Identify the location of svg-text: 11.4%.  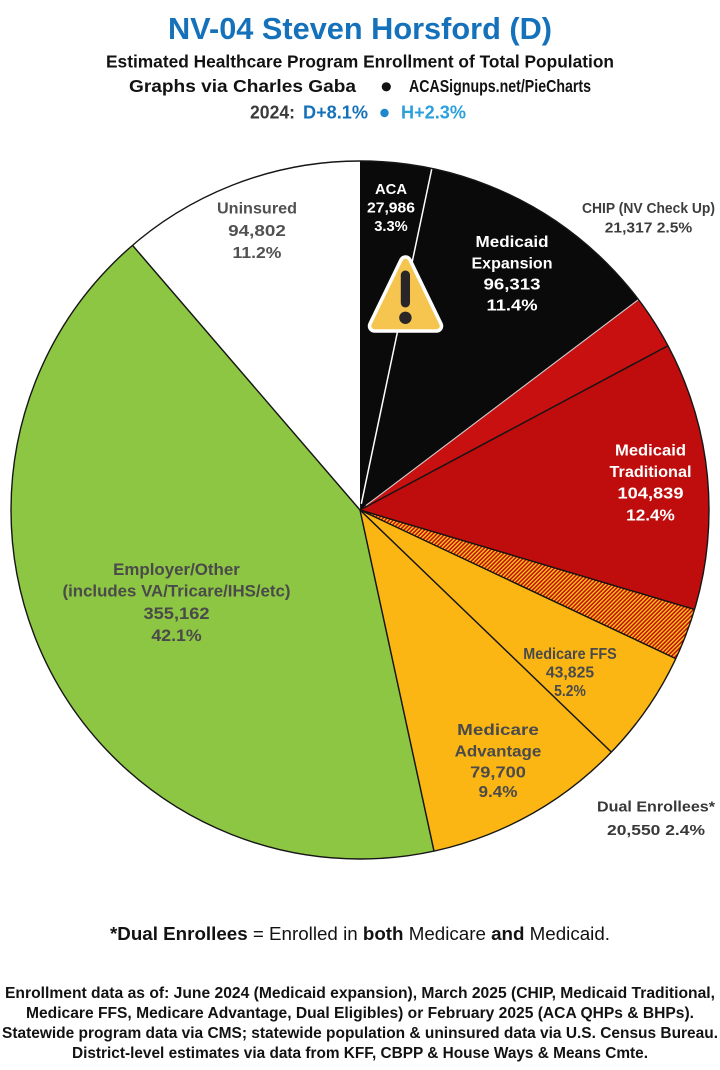
(512, 306).